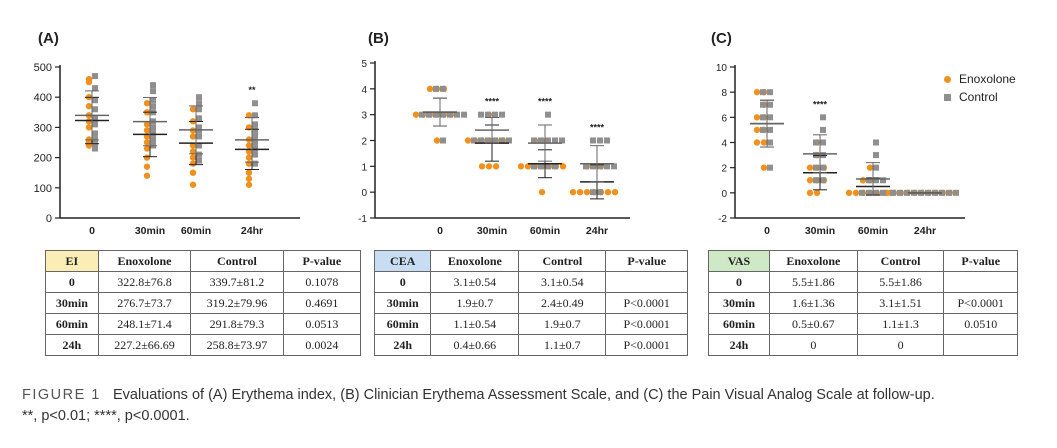 Image resolution: width=1057 pixels, height=448 pixels. I want to click on caption-footnote: **, p<0.01; ****, p<0.0001., so click(106, 416).